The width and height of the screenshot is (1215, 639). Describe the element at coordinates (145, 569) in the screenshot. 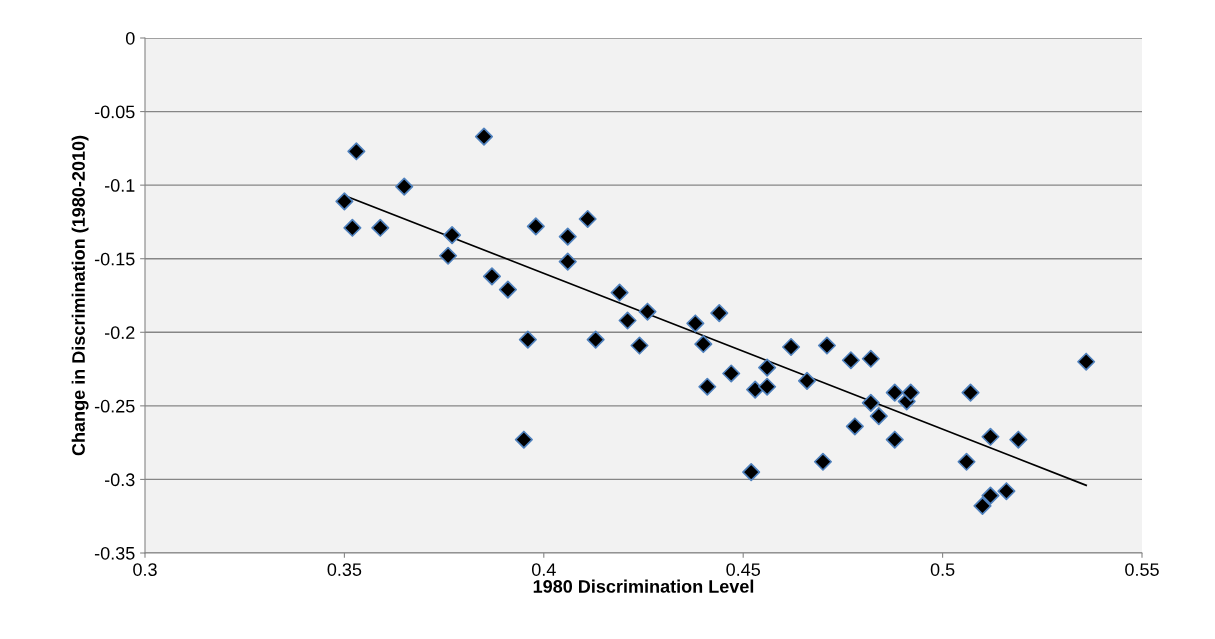

I see `x-tick-label: 0.3` at that location.